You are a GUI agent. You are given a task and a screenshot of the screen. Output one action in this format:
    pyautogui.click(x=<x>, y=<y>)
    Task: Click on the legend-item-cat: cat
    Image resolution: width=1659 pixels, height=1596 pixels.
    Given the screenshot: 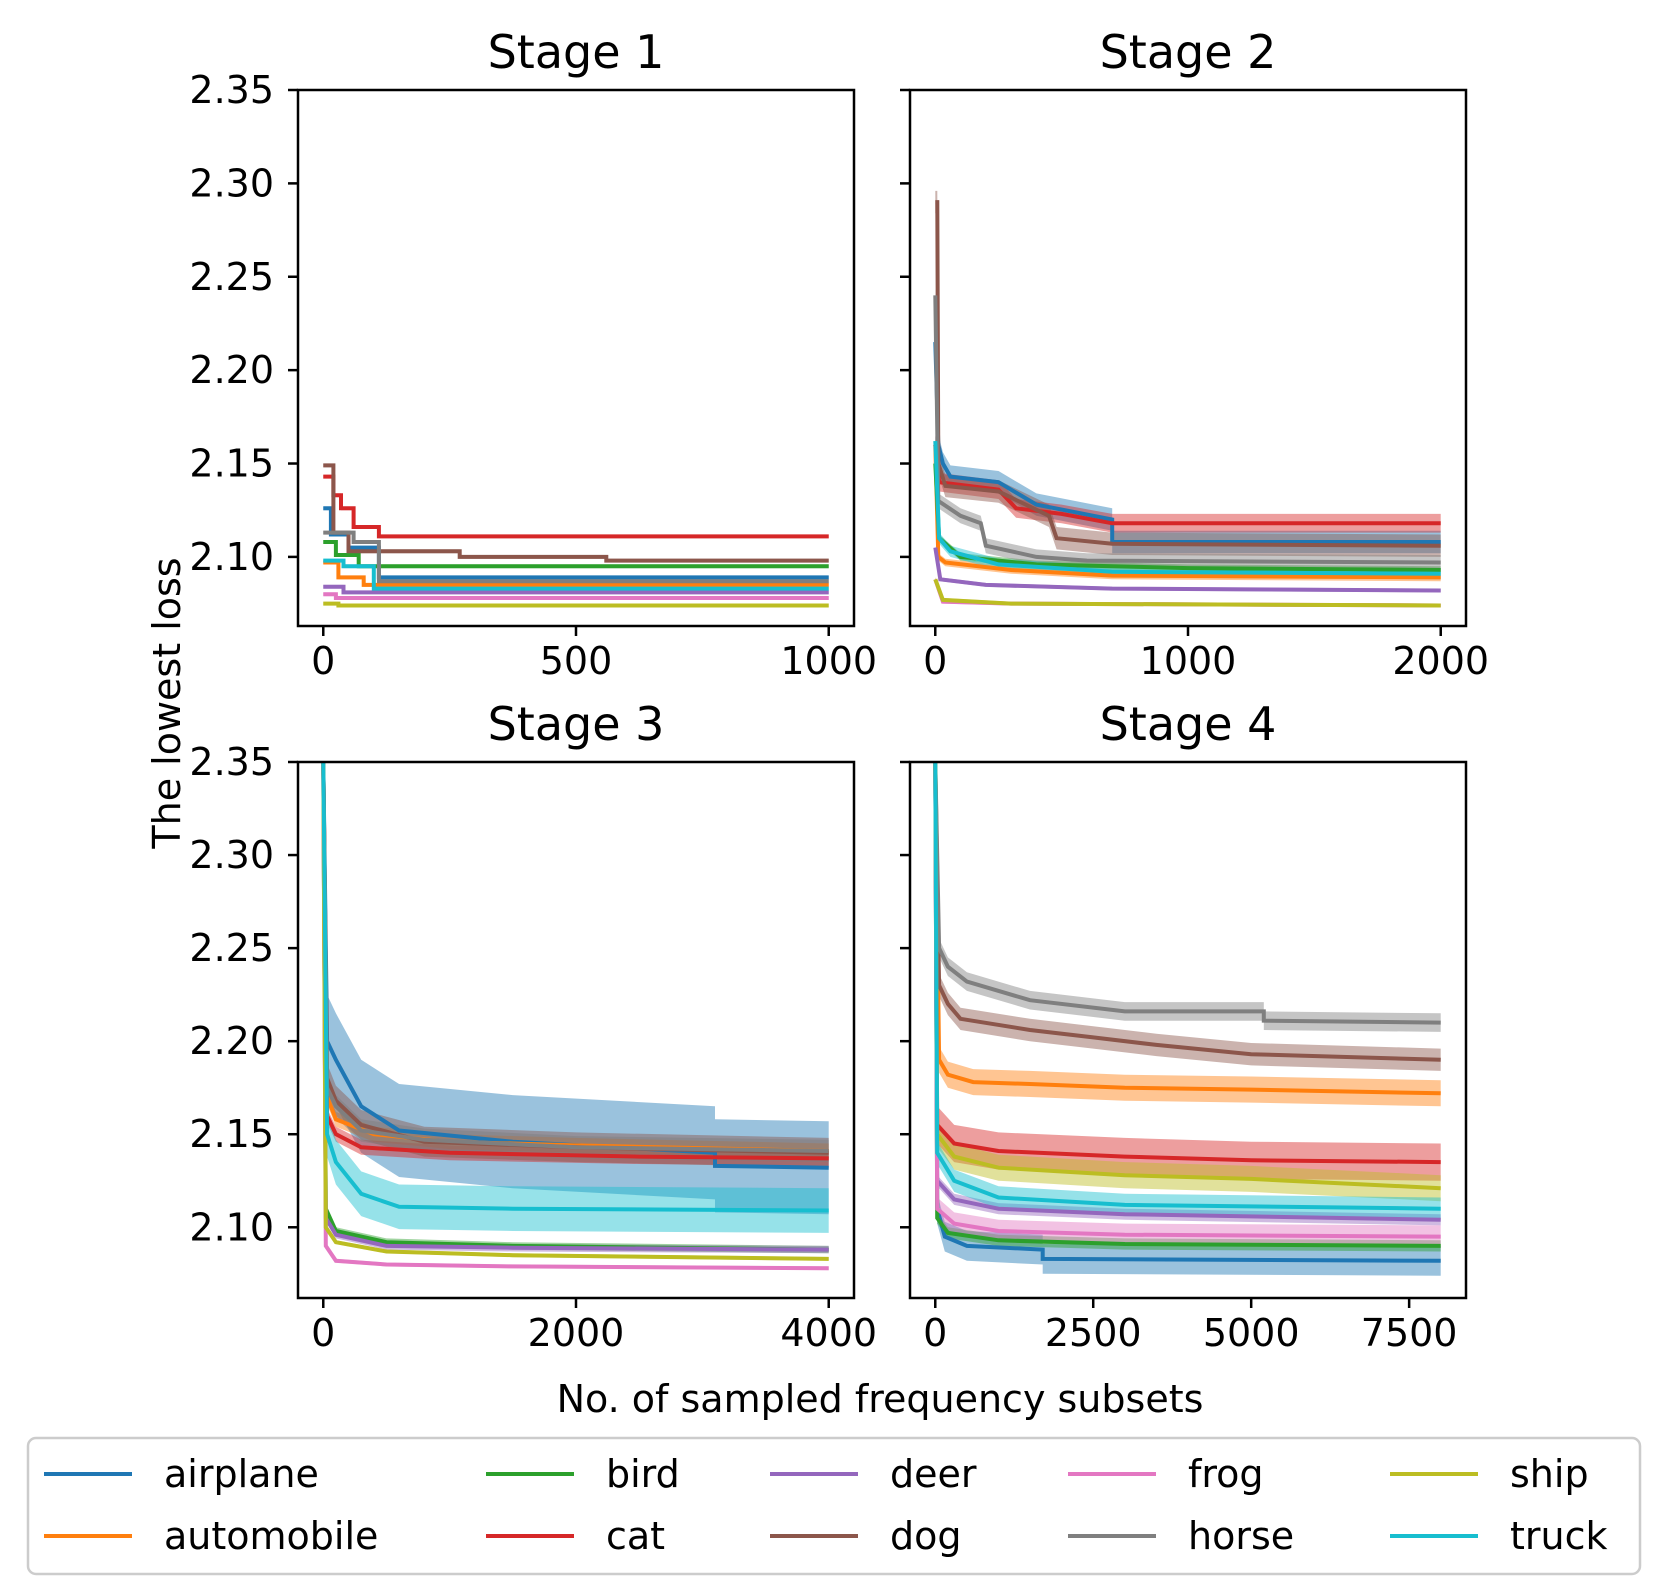 What is the action you would take?
    pyautogui.click(x=575, y=1536)
    